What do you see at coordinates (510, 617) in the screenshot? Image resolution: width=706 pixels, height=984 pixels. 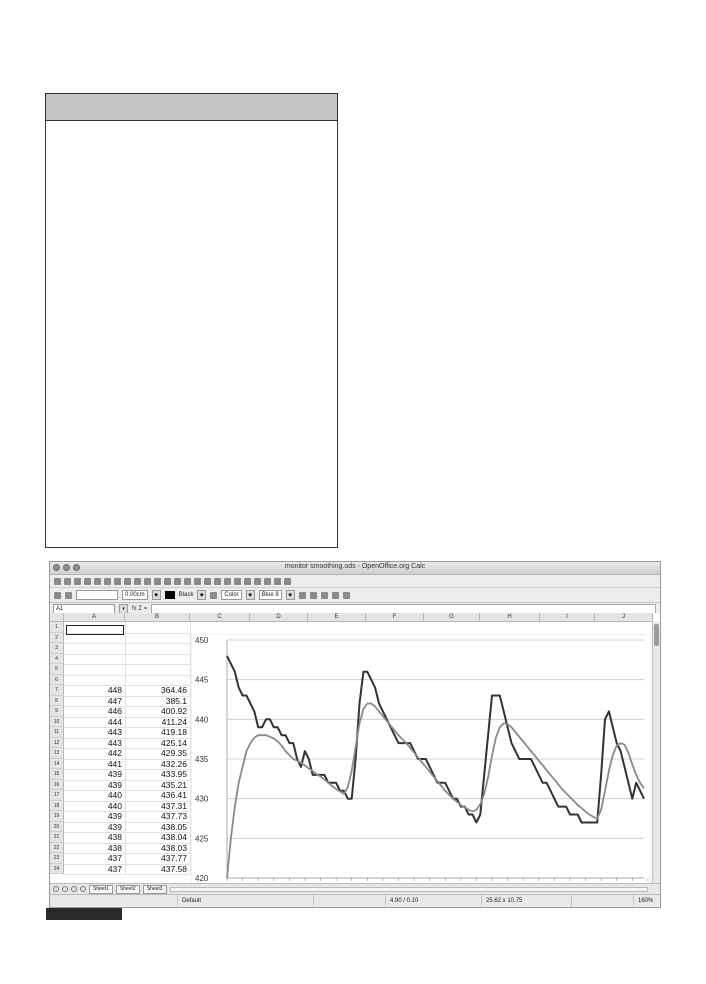 I see `column-header: H` at bounding box center [510, 617].